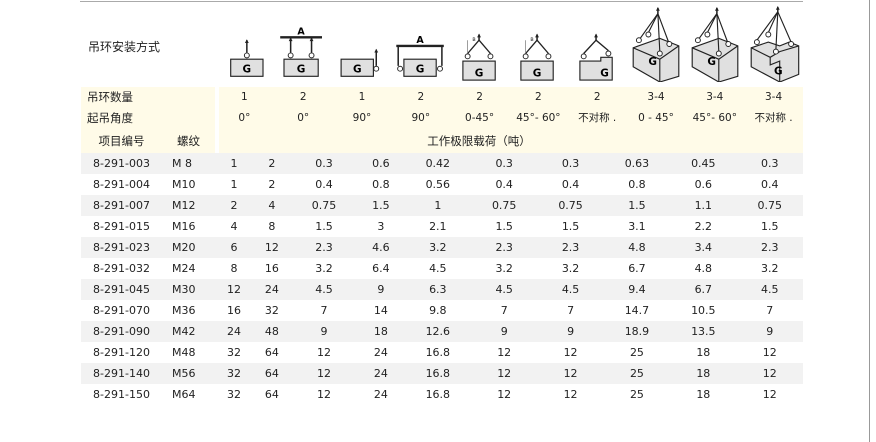 The image size is (876, 442). What do you see at coordinates (184, 268) in the screenshot?
I see `thread-cell: M24` at bounding box center [184, 268].